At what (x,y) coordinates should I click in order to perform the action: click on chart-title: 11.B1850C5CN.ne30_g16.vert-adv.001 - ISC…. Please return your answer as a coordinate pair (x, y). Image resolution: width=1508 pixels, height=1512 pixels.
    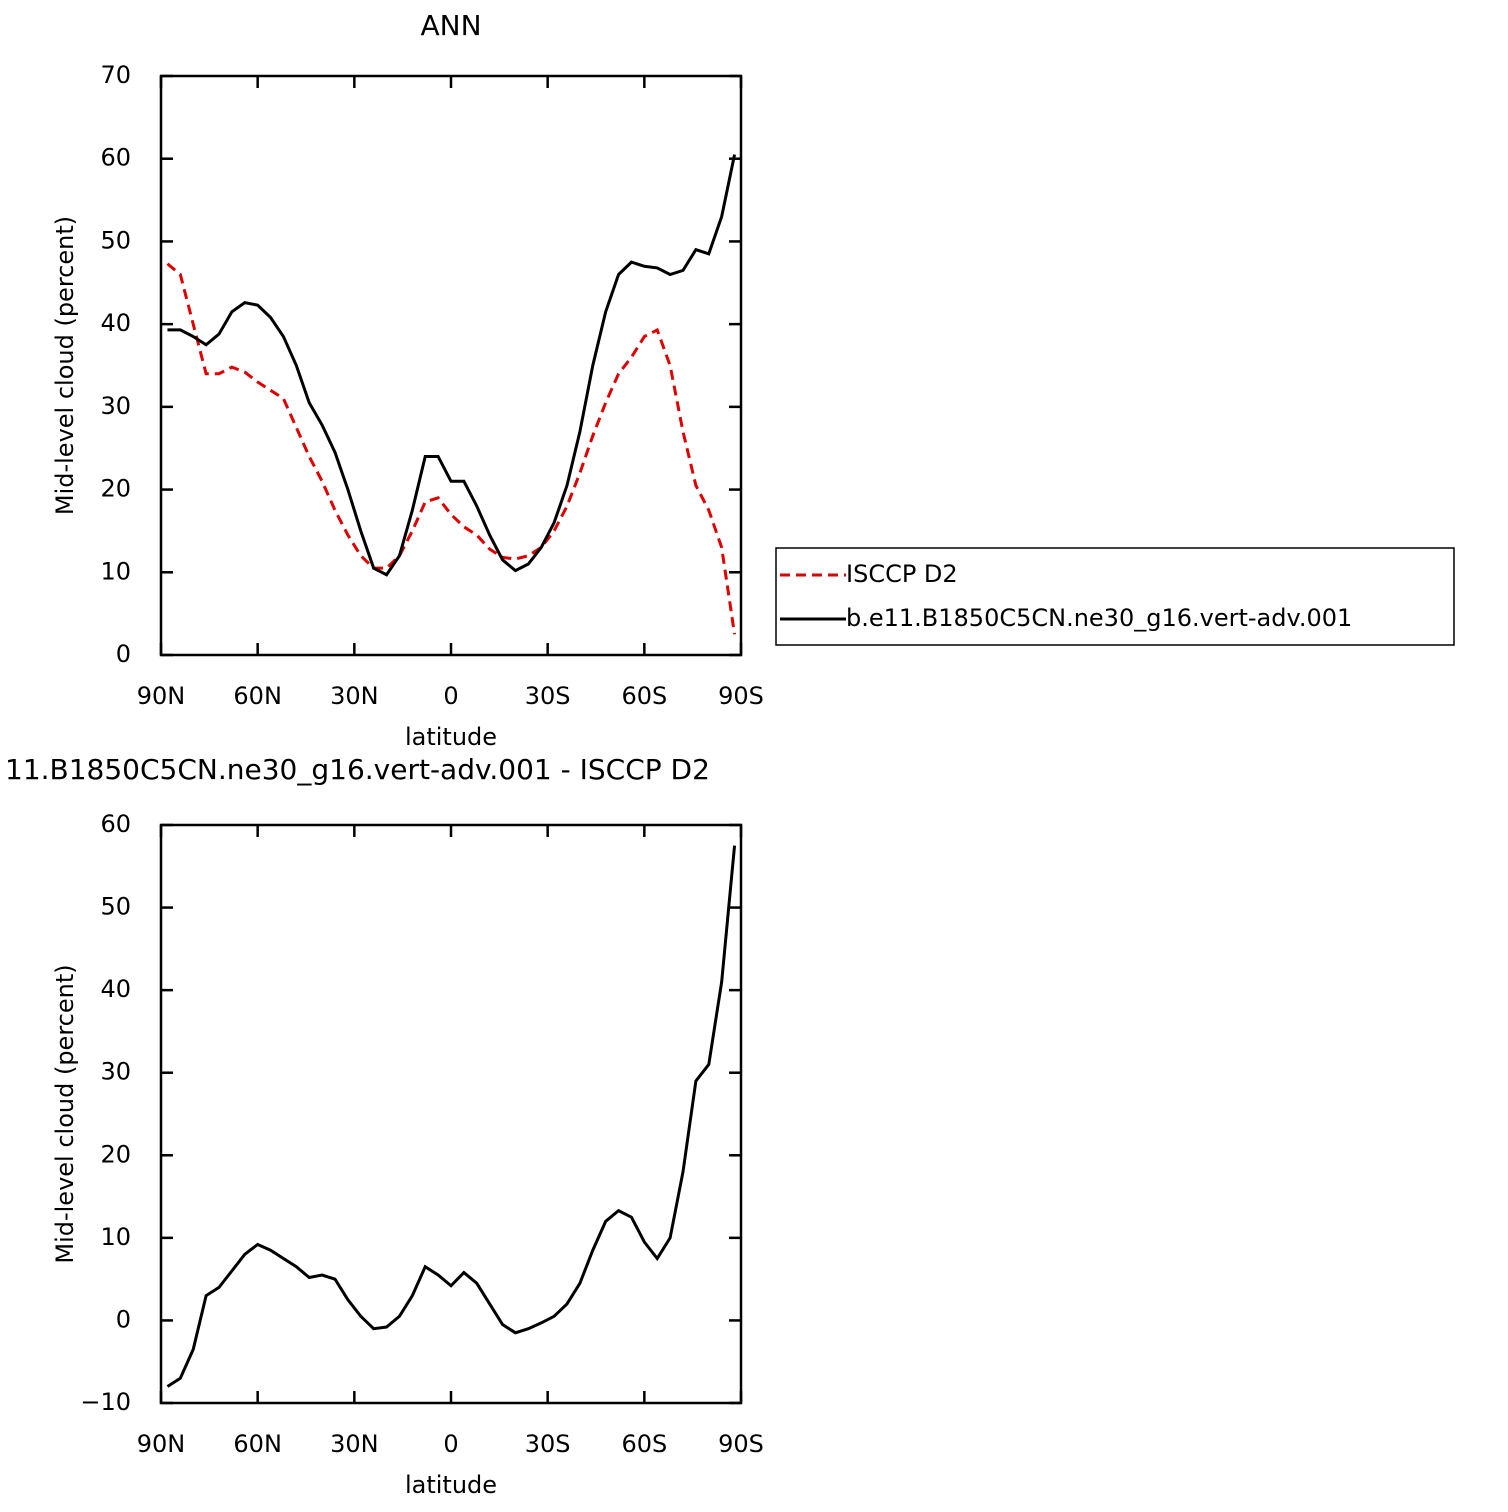
    Looking at the image, I should click on (357, 769).